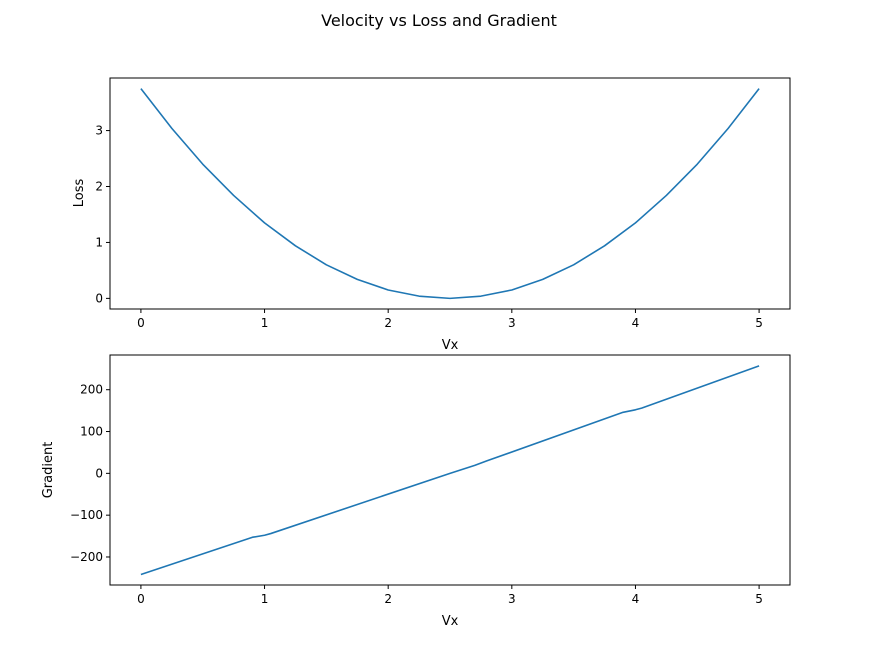 Image resolution: width=877 pixels, height=657 pixels. I want to click on loss-x-tick-label: 1, so click(265, 323).